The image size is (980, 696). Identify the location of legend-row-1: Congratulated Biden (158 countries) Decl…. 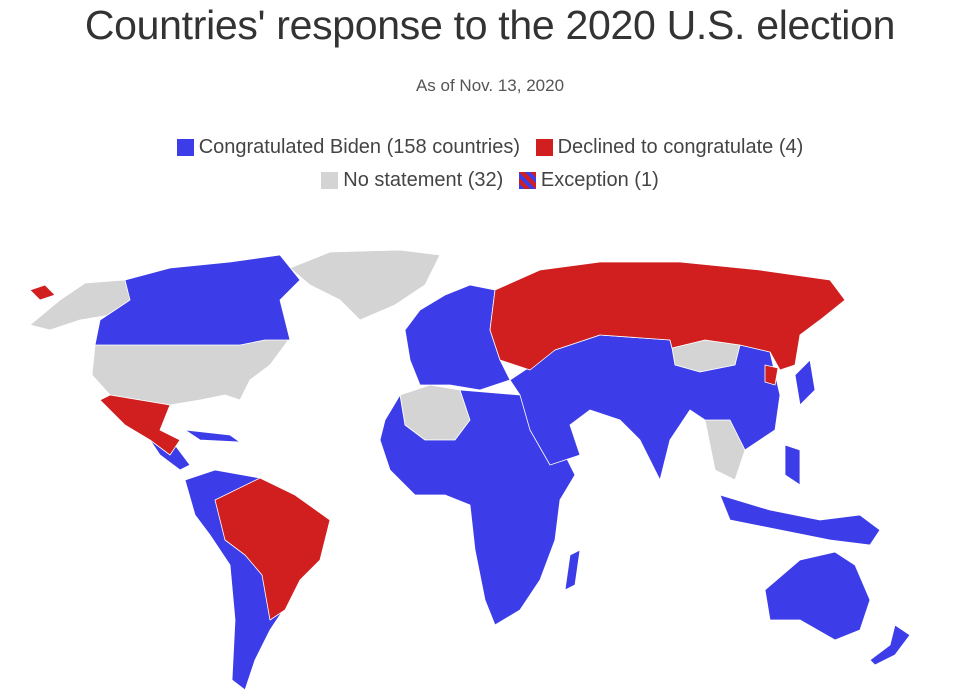
(490, 149).